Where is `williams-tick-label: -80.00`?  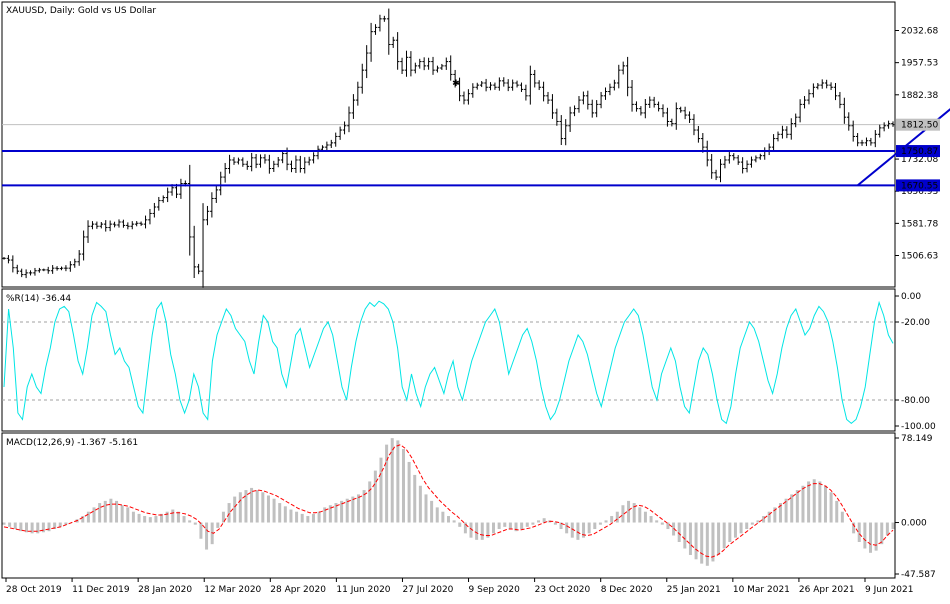 williams-tick-label: -80.00 is located at coordinates (915, 401).